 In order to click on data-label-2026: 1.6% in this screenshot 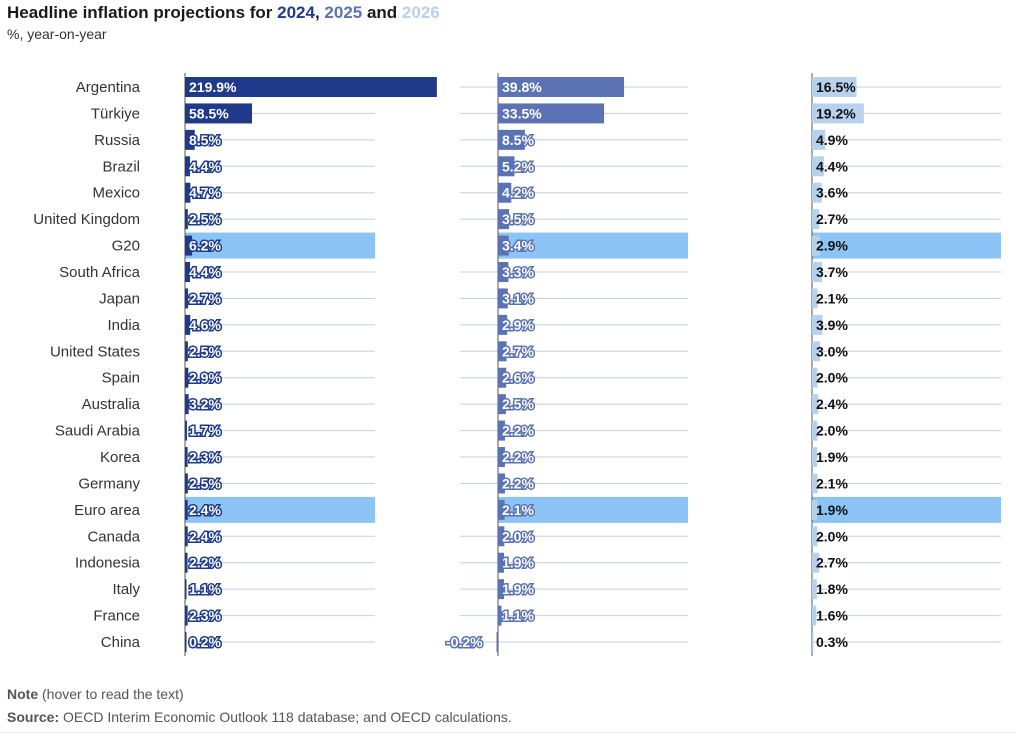, I will do `click(832, 616)`.